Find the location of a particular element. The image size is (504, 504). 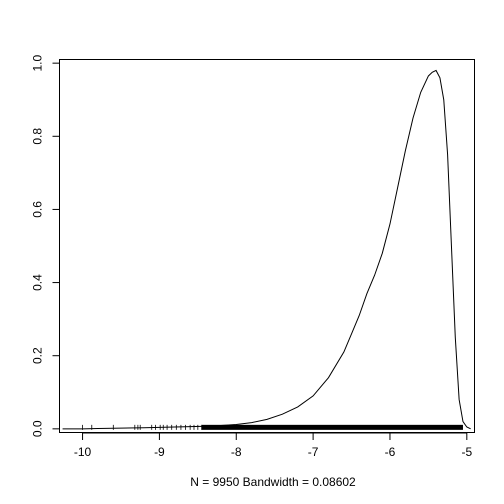

x-axis-label: N = 9950 Bandwidth = 0.08602 is located at coordinates (273, 482).